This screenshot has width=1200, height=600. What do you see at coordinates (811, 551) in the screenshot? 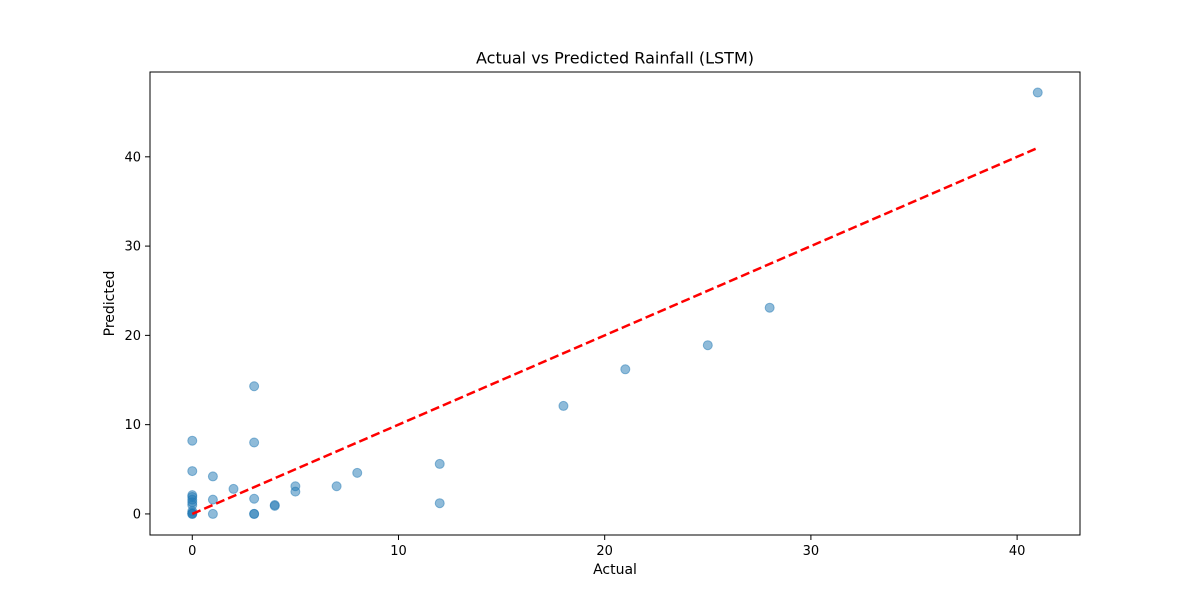
I see `x-tick-label: 30` at bounding box center [811, 551].